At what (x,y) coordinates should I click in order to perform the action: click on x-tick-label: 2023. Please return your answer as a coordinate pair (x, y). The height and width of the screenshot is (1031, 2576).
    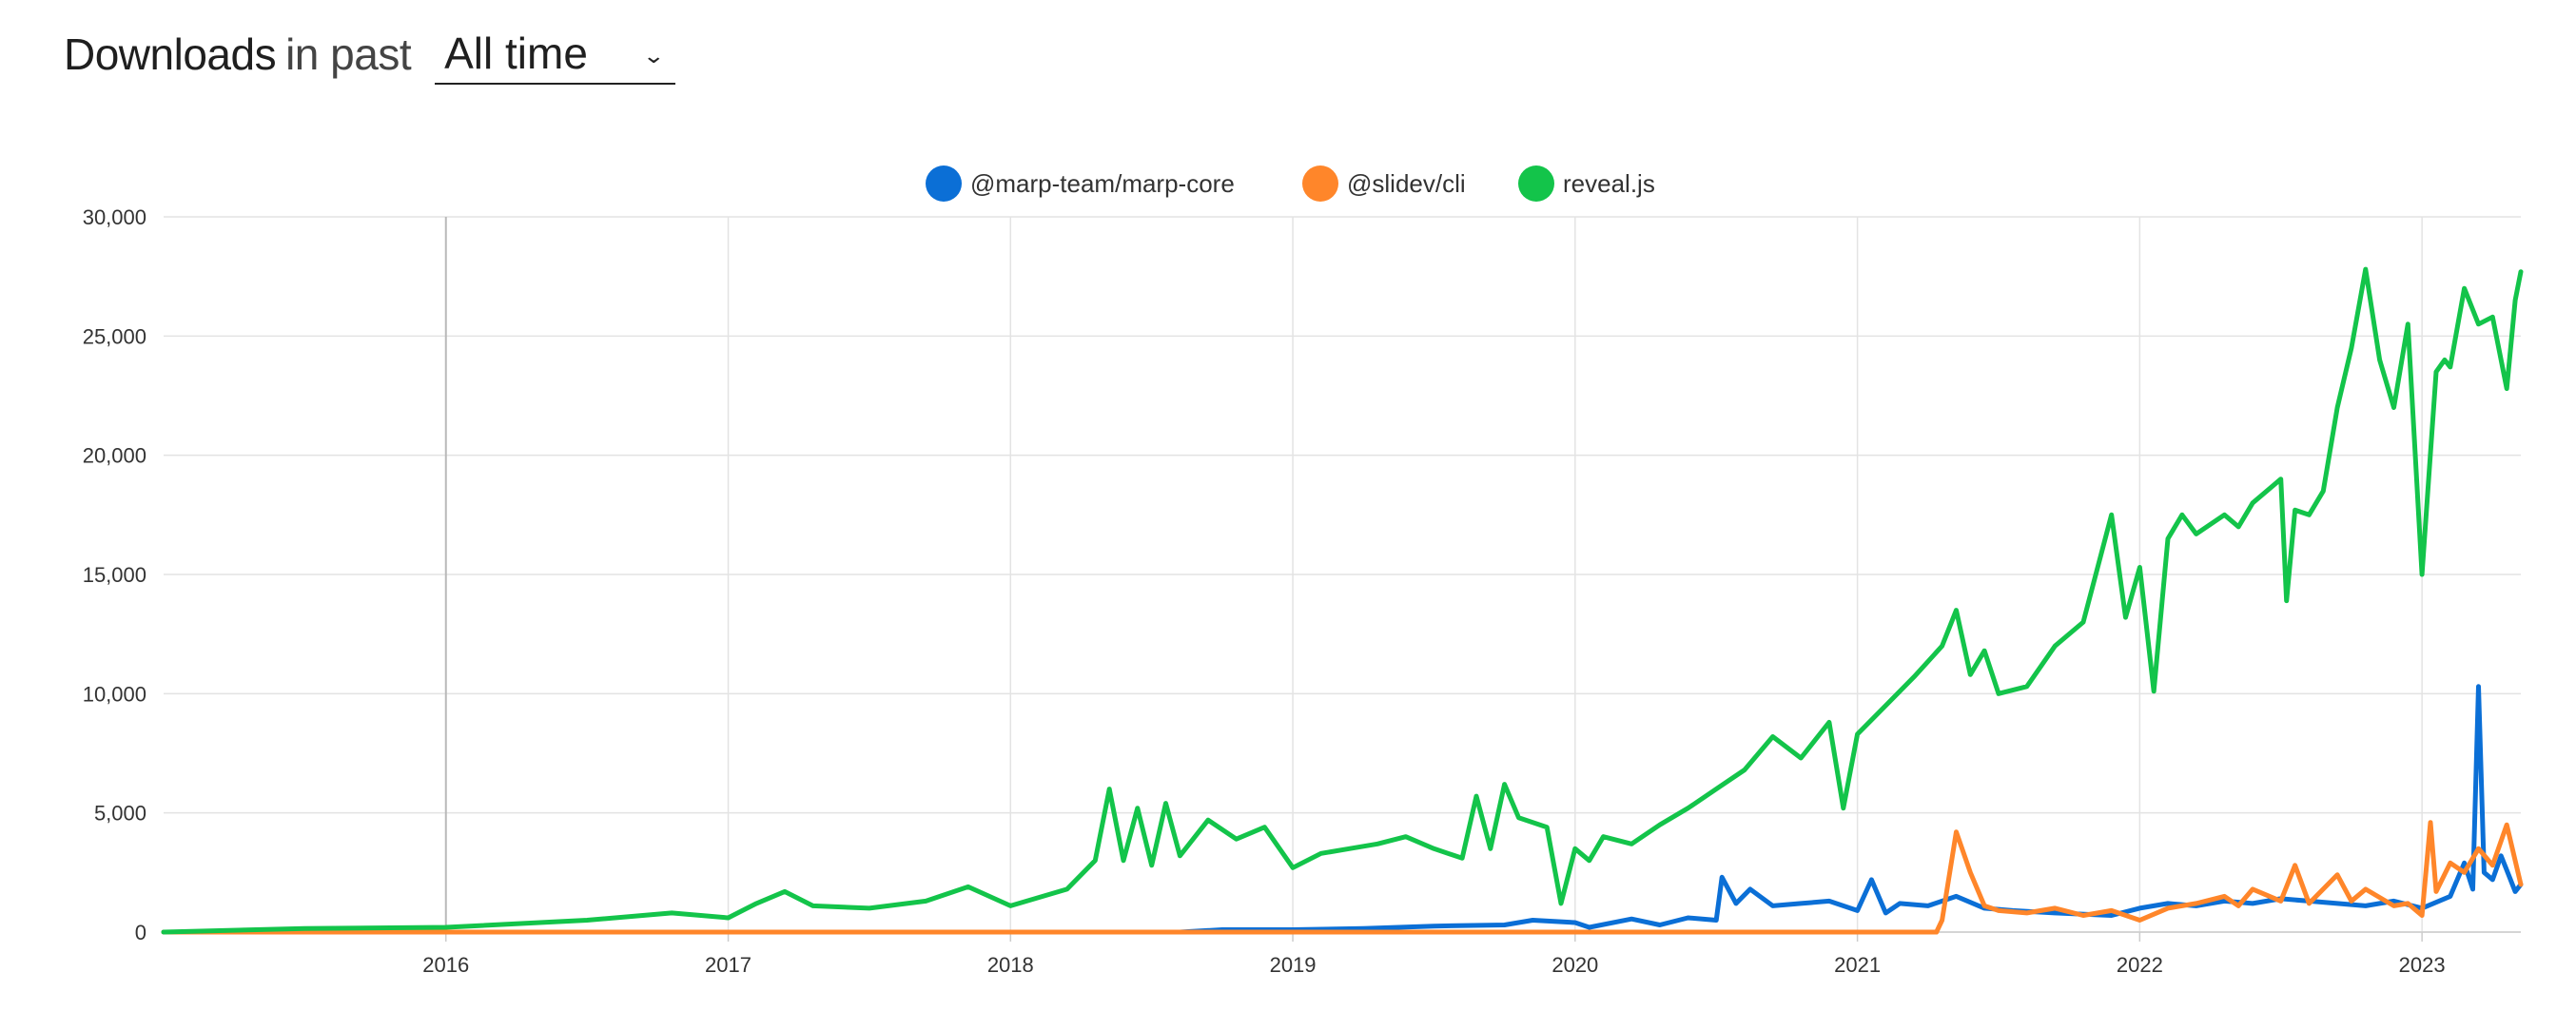
    Looking at the image, I should click on (2423, 965).